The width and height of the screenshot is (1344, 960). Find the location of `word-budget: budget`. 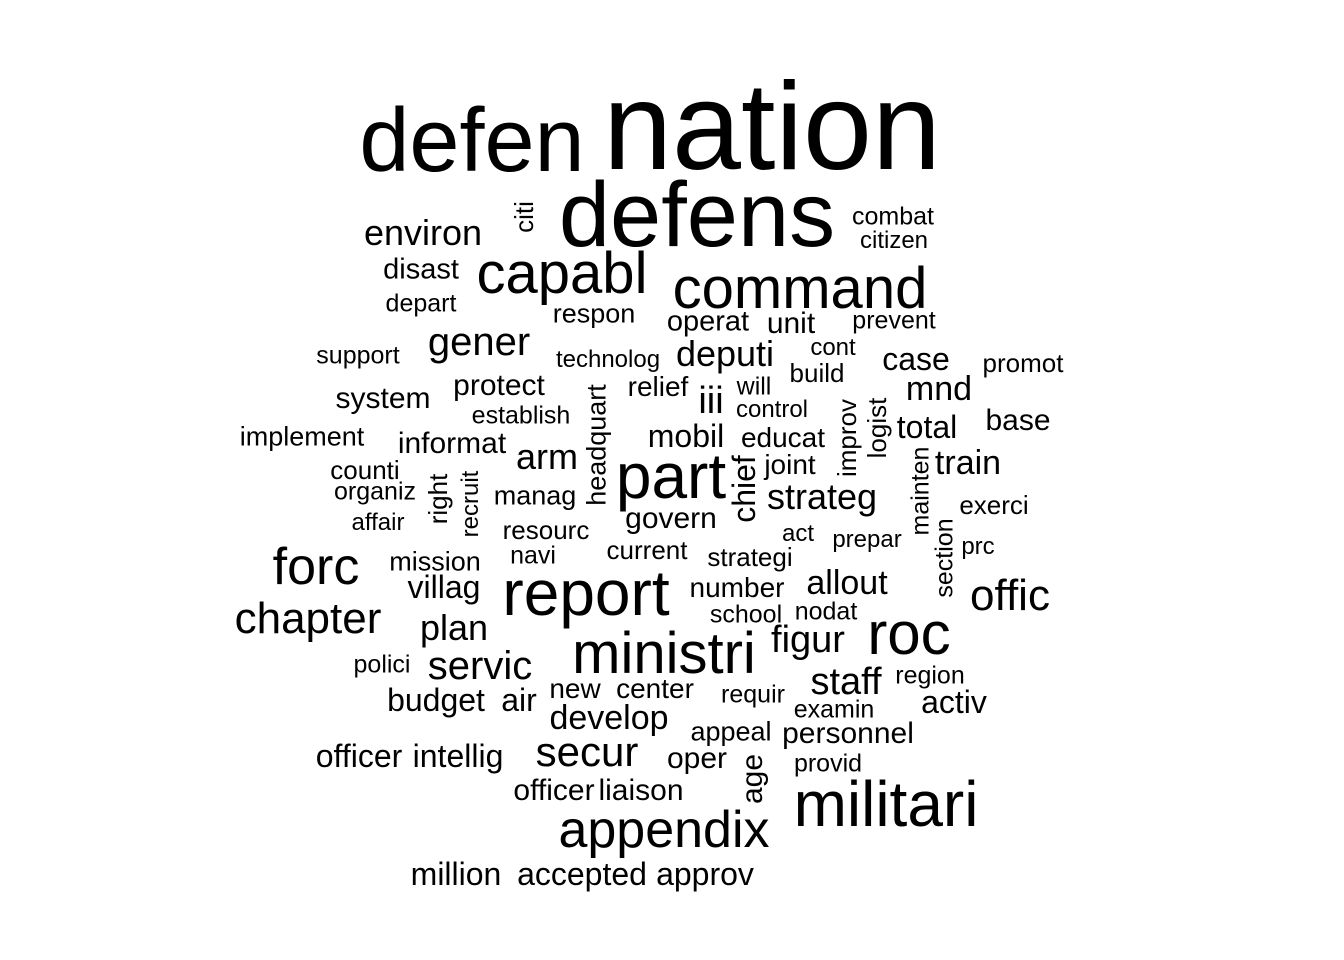

word-budget: budget is located at coordinates (436, 700).